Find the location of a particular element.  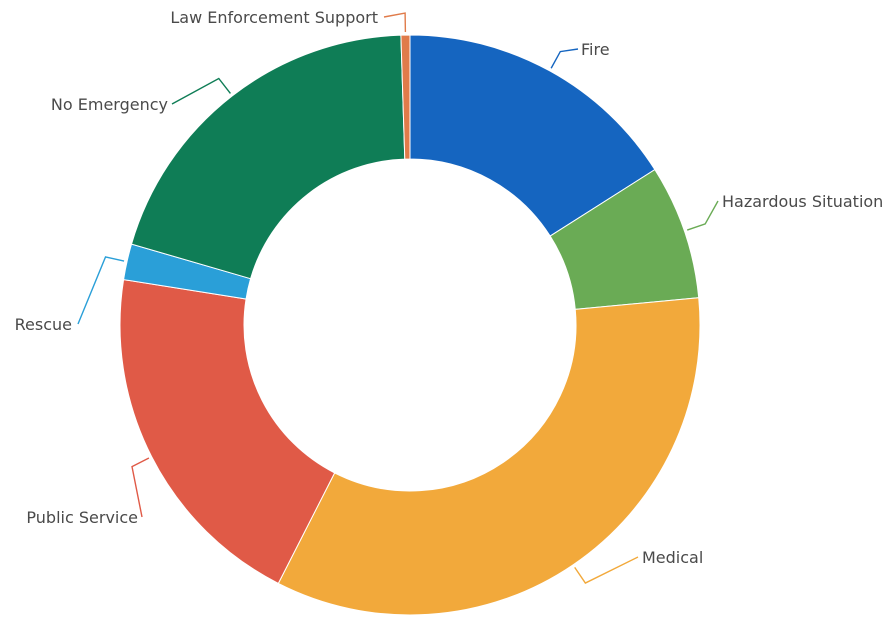

slice-no-emergency is located at coordinates (268, 157).